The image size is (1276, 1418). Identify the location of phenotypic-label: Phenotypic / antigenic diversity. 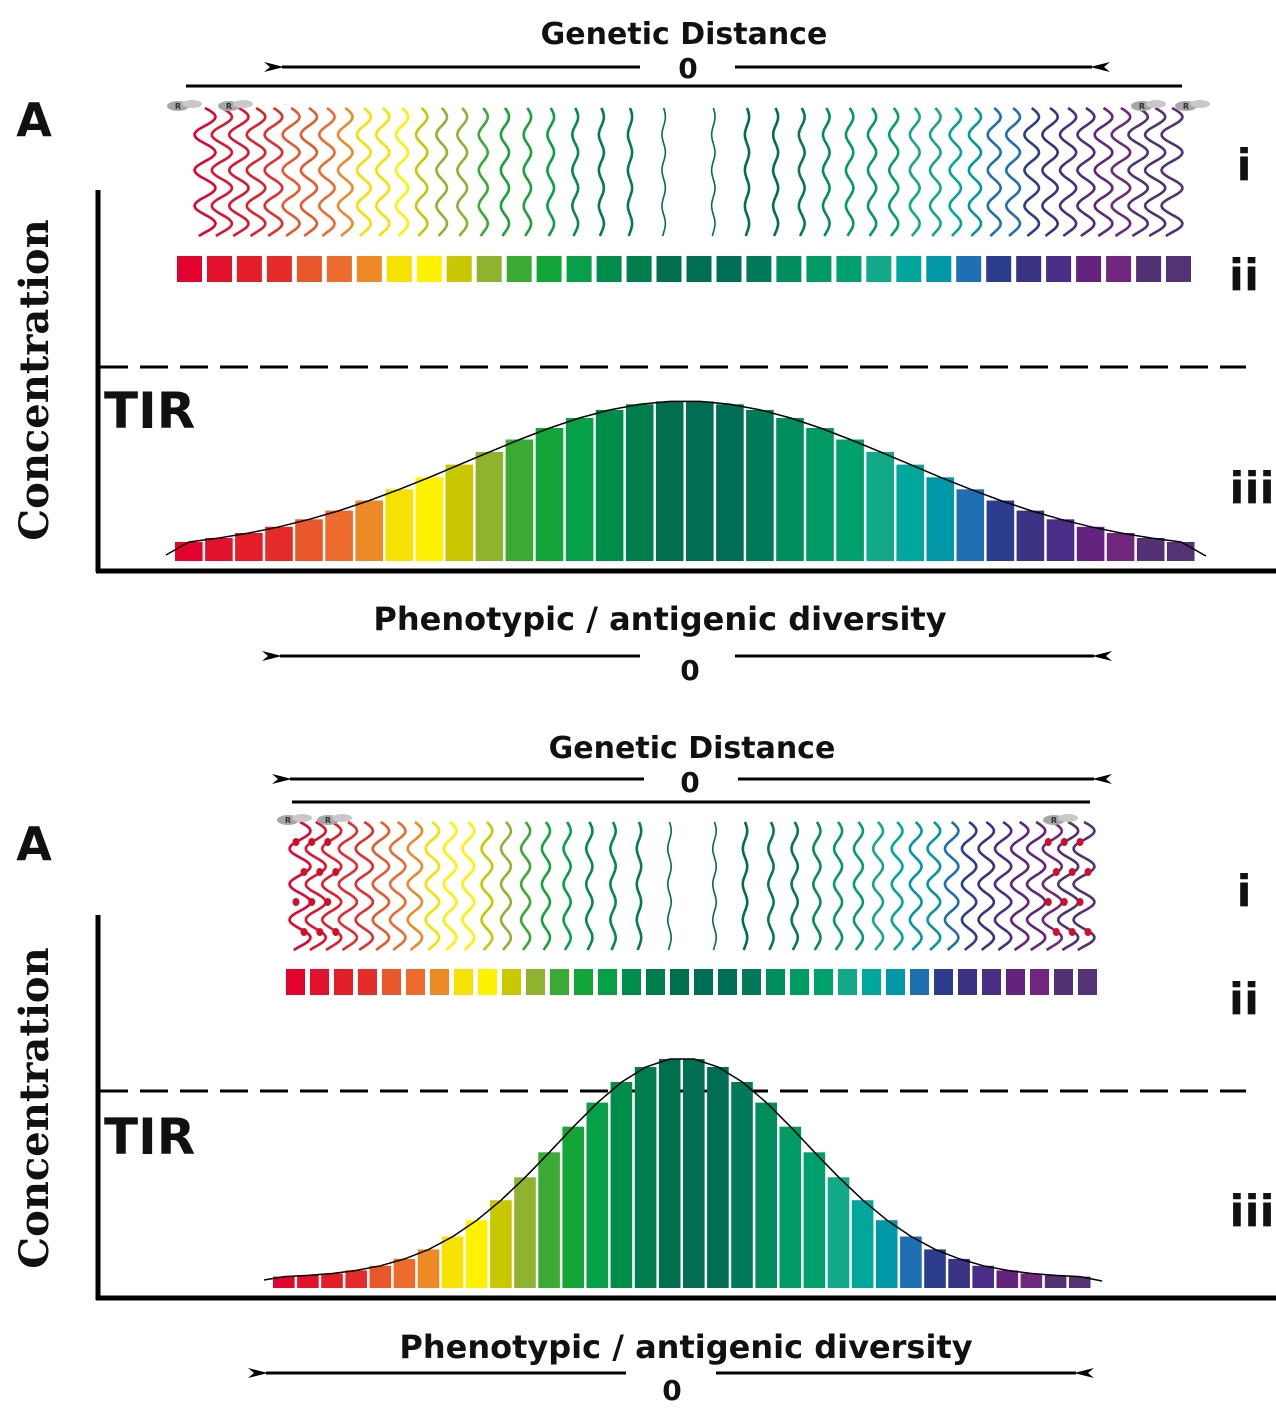
(685, 1347).